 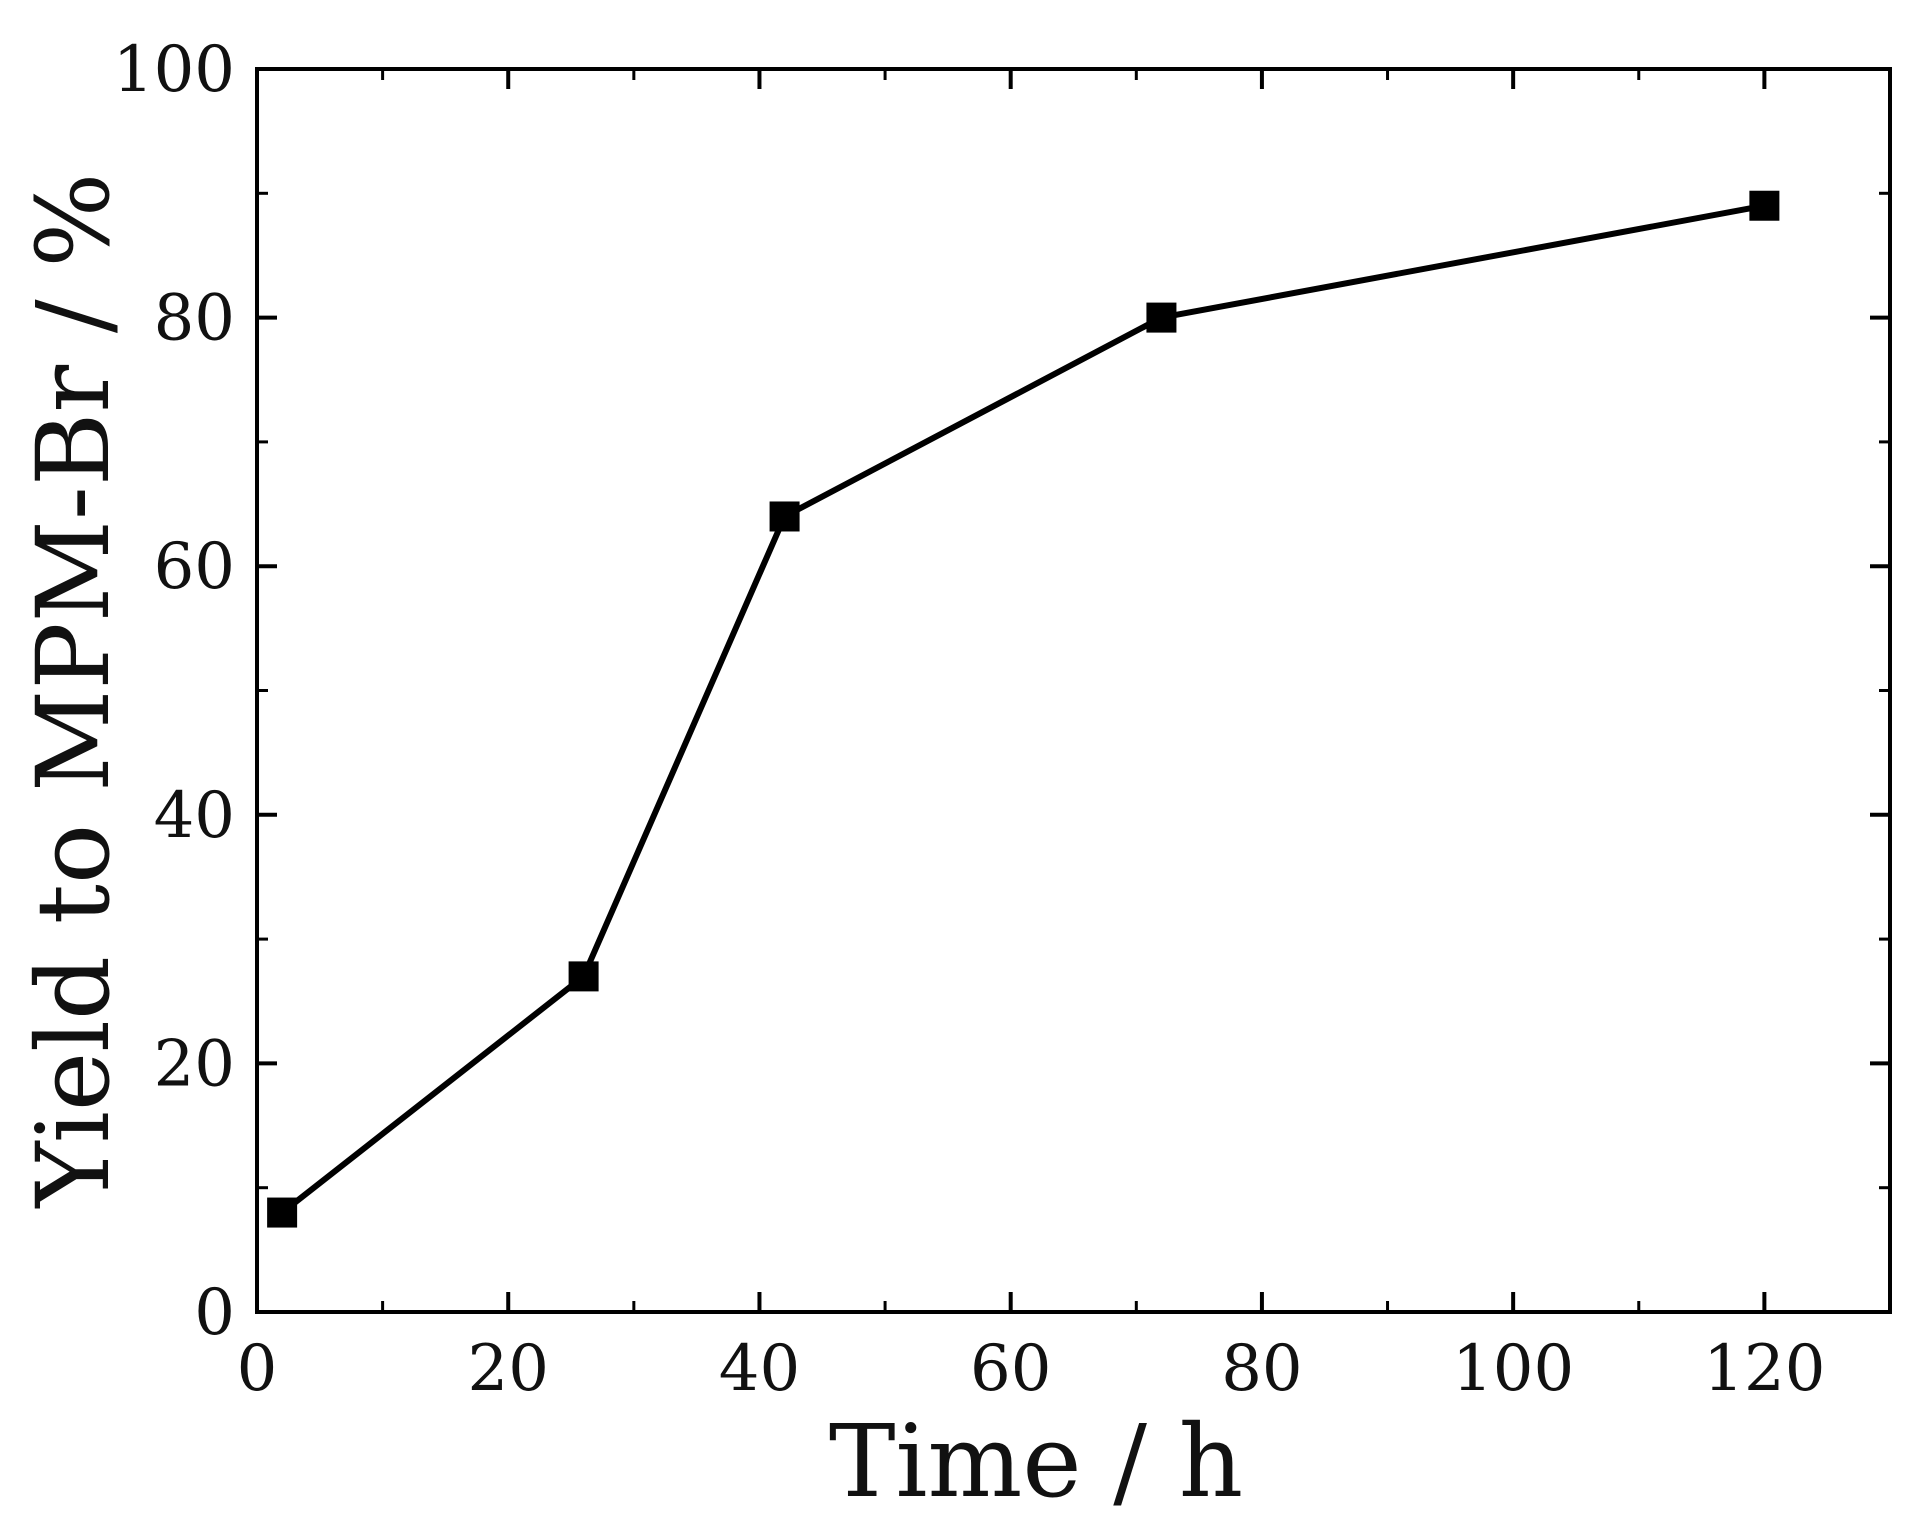 I want to click on x-tick-label: 0, so click(x=257, y=1369).